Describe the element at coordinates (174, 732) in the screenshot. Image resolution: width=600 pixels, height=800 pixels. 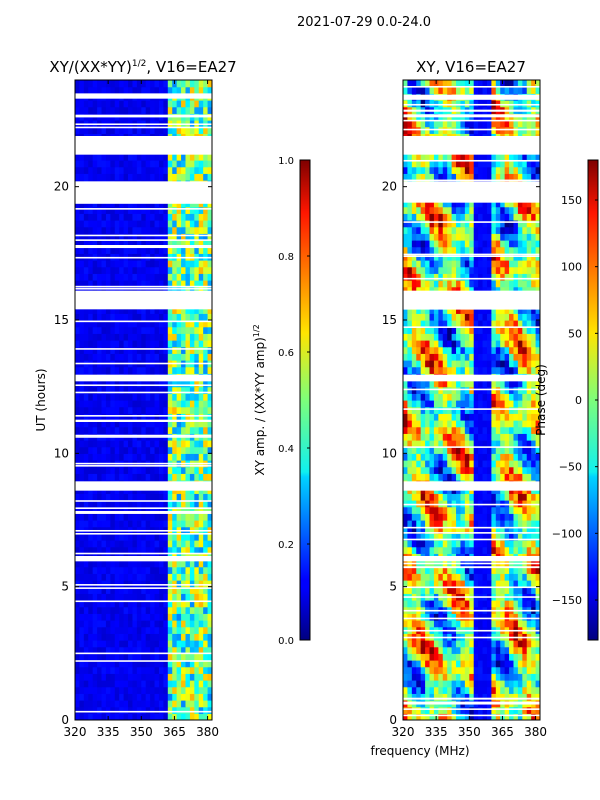
I see `x-tick-label: 365` at that location.